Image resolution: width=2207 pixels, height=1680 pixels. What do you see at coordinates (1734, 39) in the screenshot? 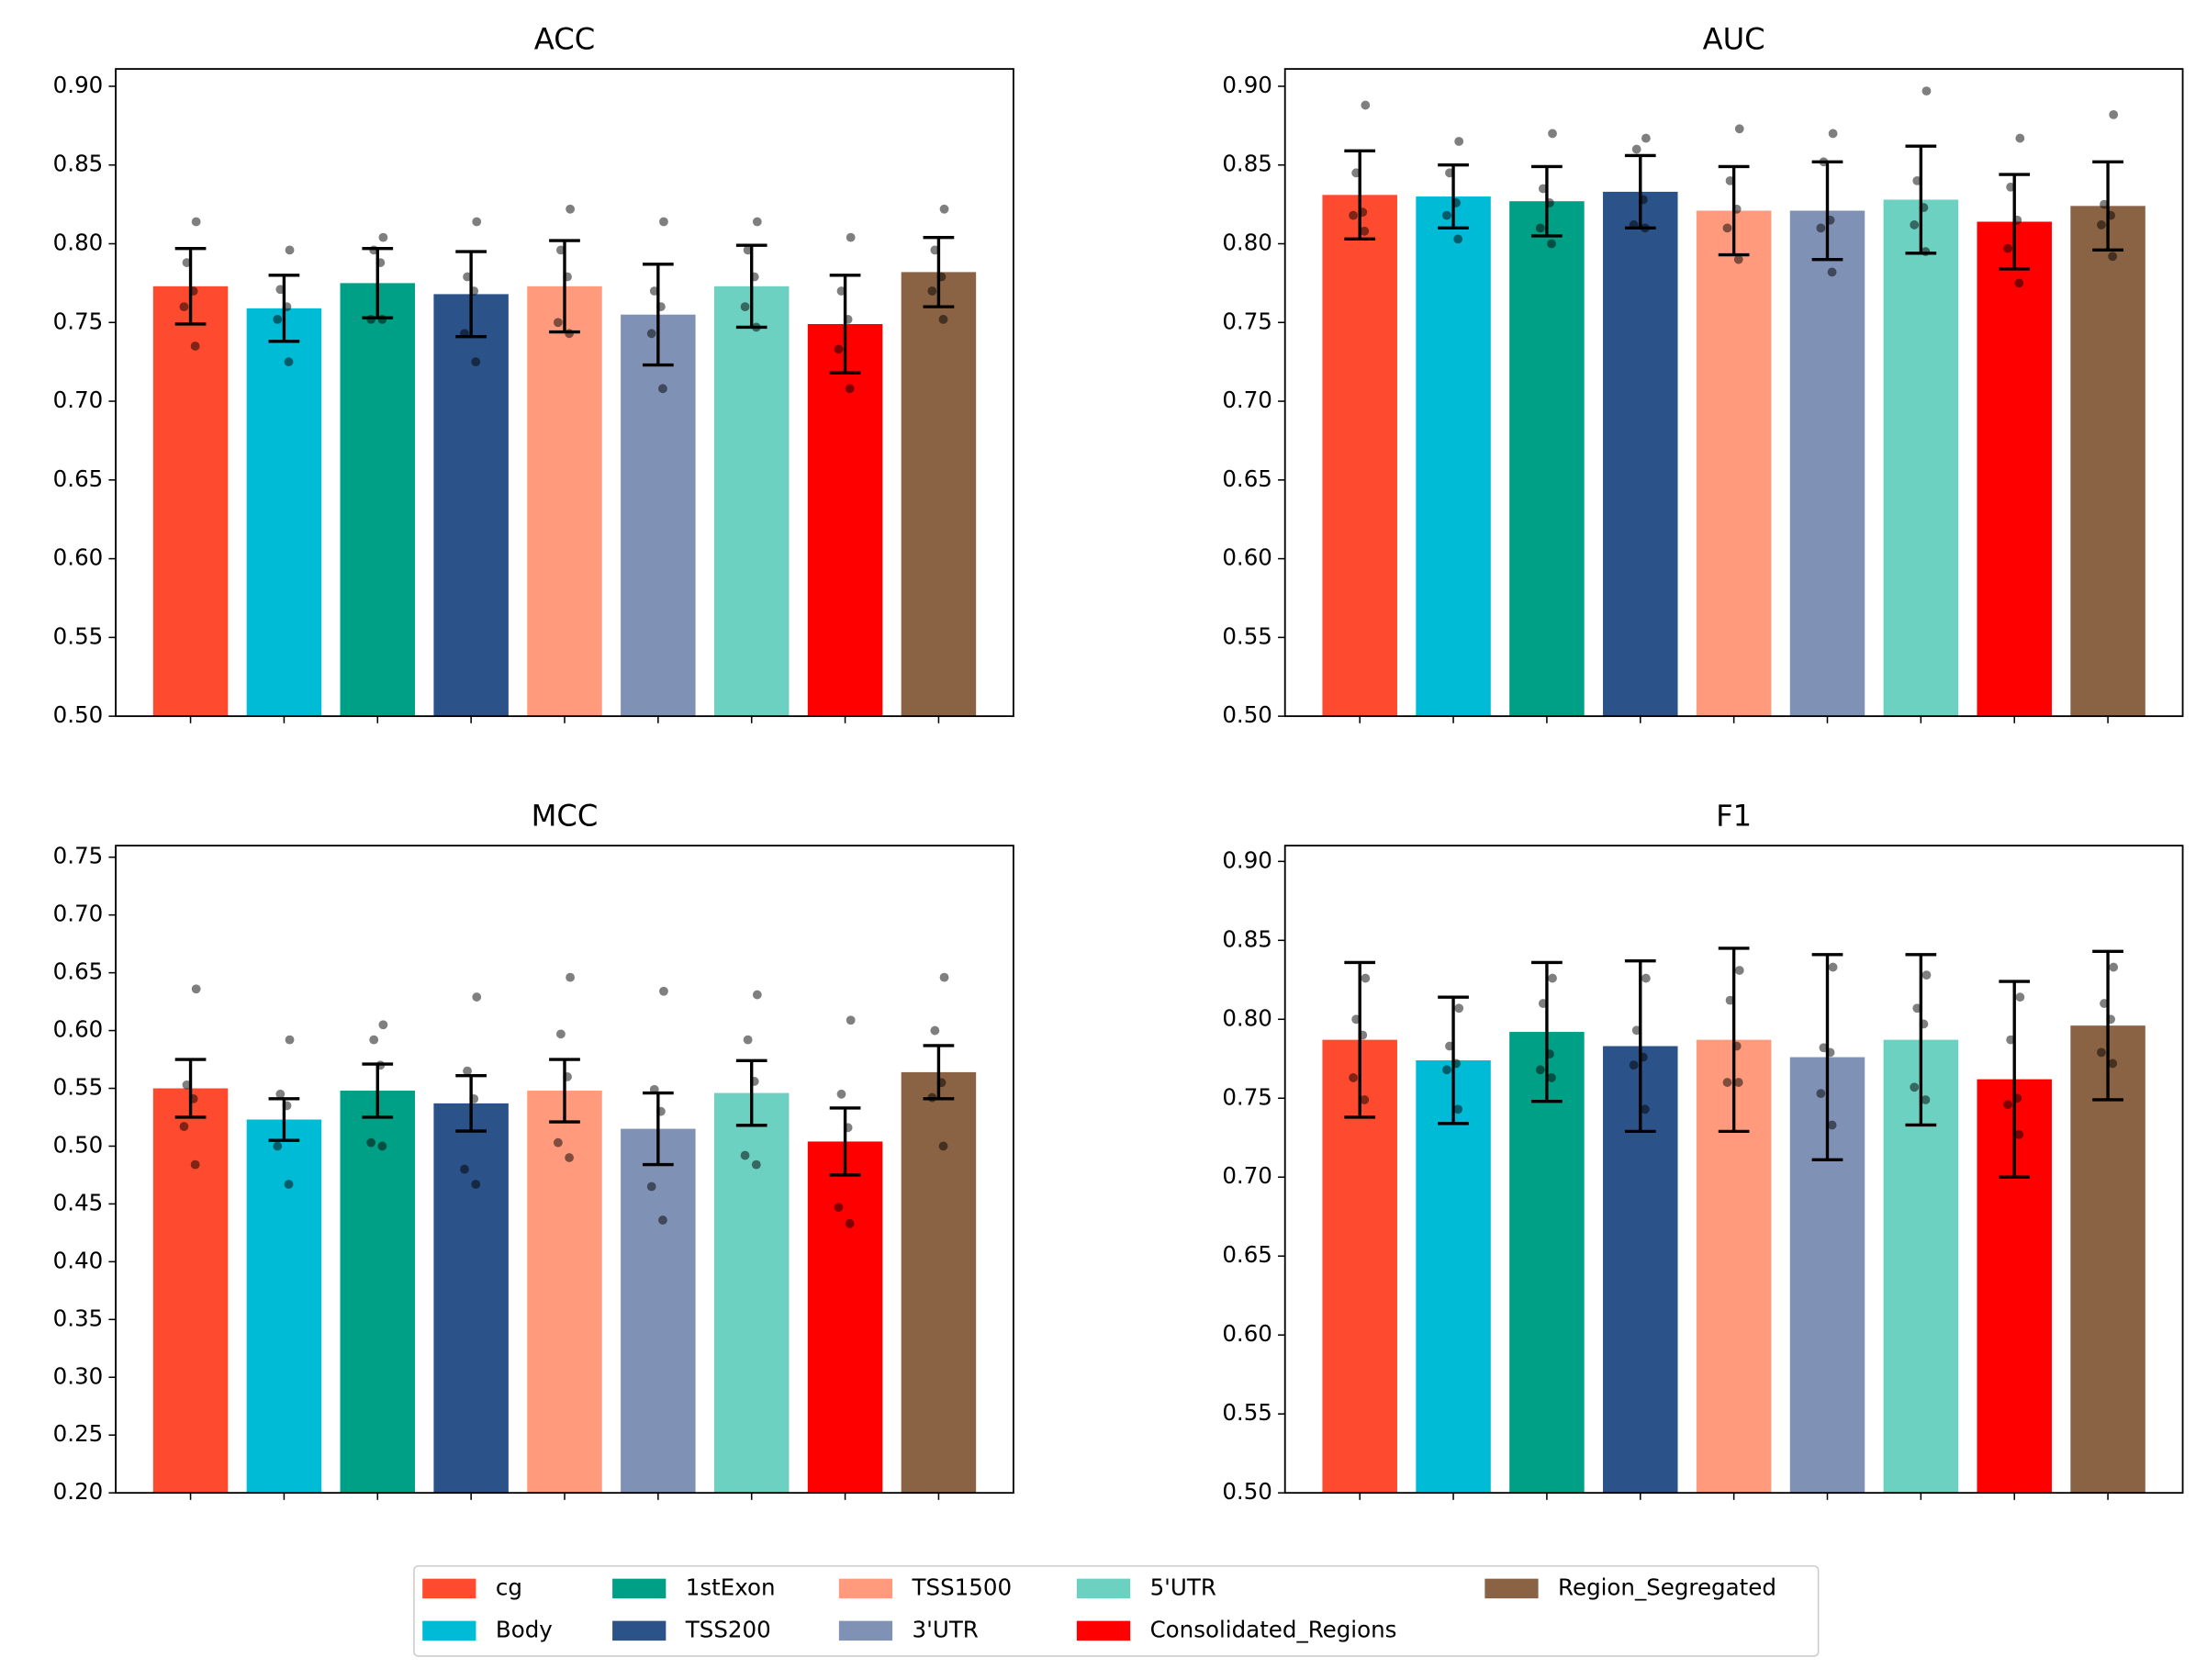
I see `subplot-title: AUC` at bounding box center [1734, 39].